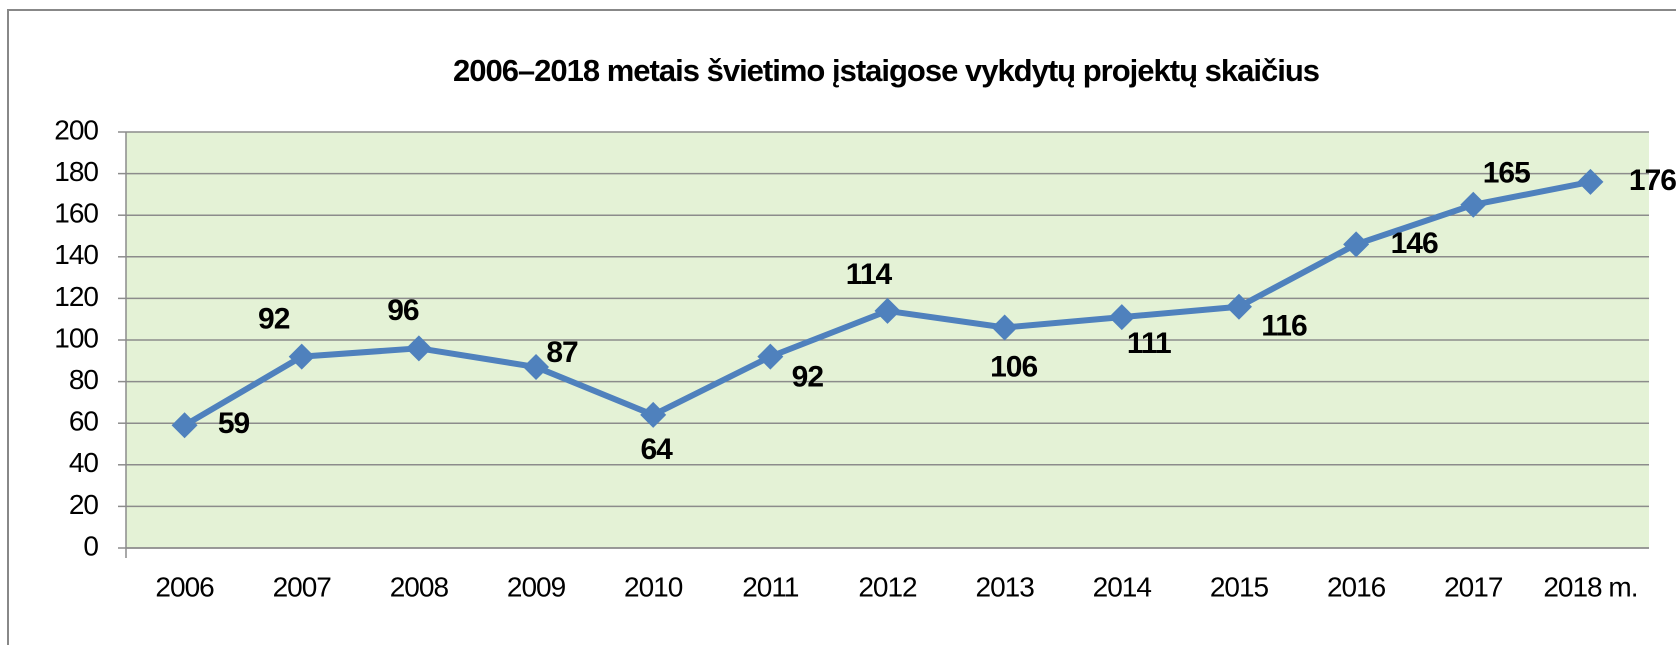 The image size is (1676, 645). Describe the element at coordinates (536, 586) in the screenshot. I see `x-tick-label: 2009` at that location.